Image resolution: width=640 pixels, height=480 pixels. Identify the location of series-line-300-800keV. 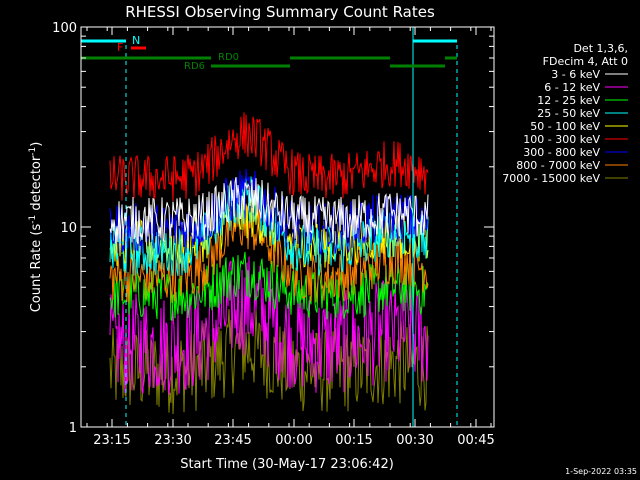
(269, 212).